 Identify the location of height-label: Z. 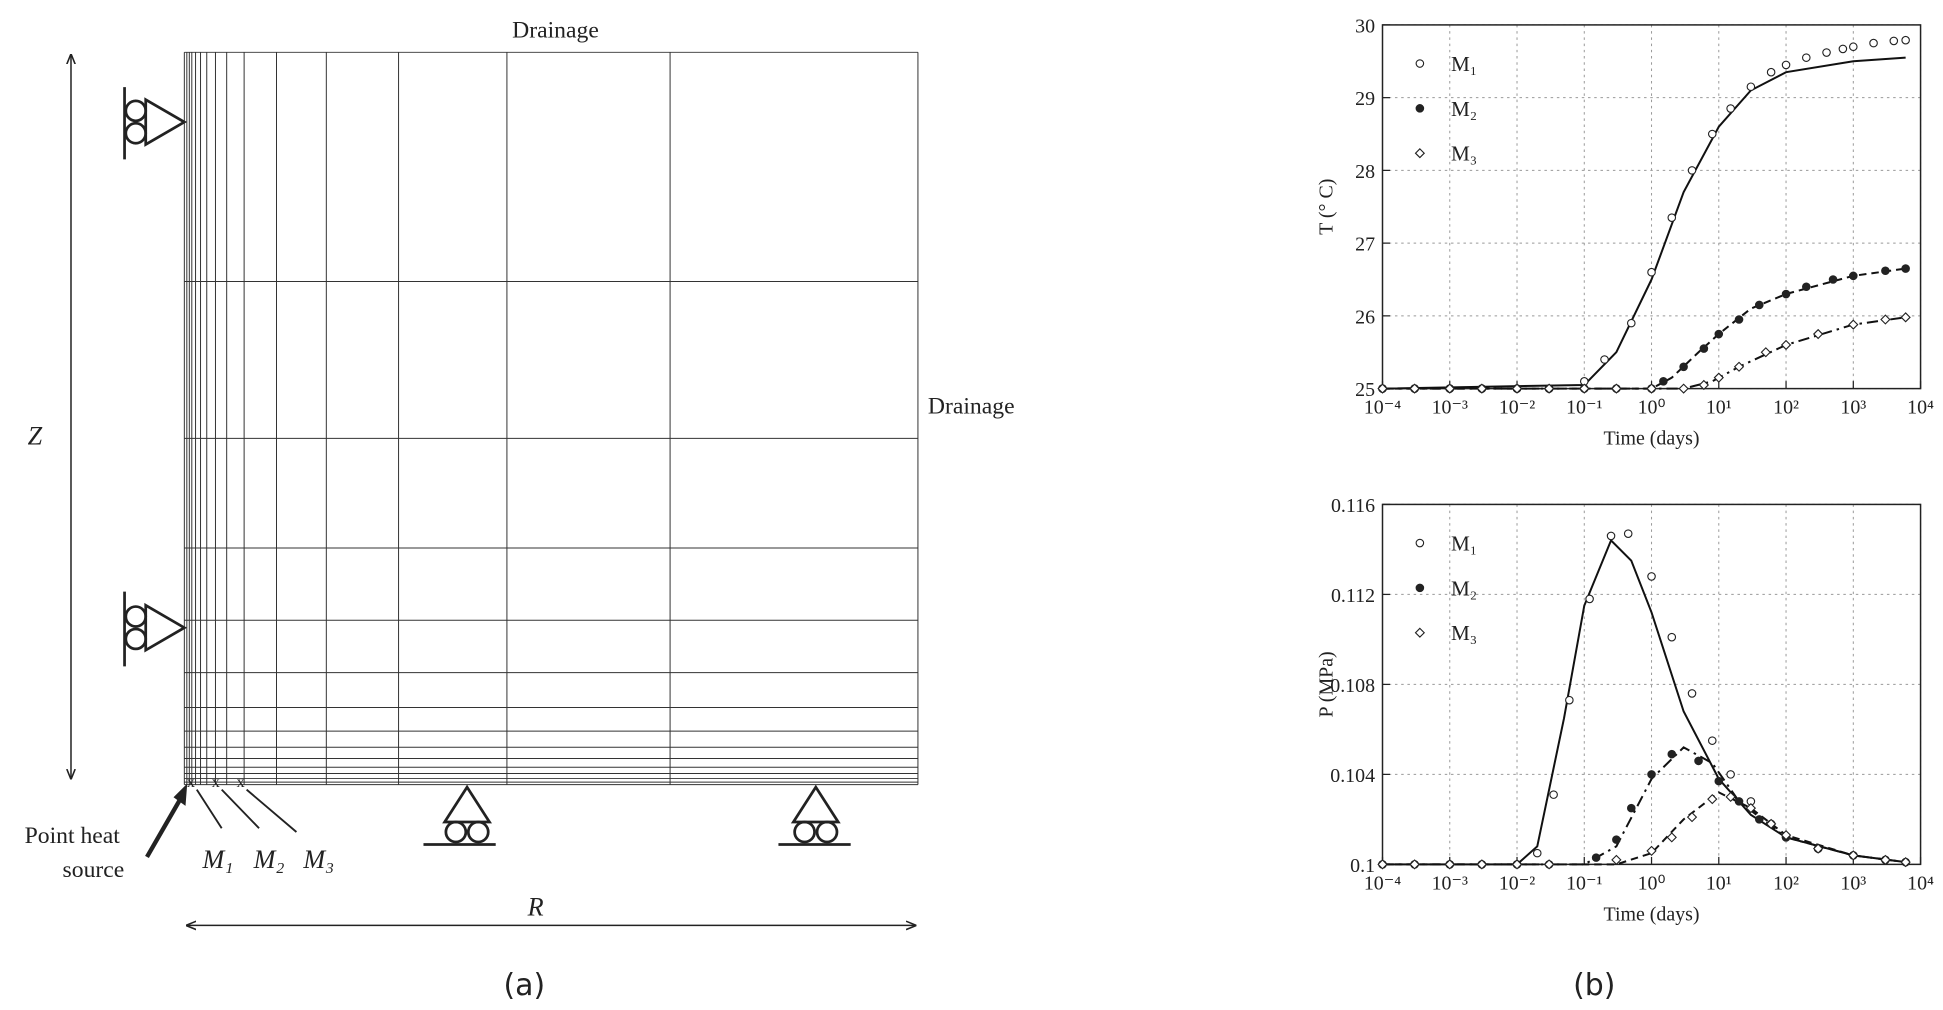
(35, 436).